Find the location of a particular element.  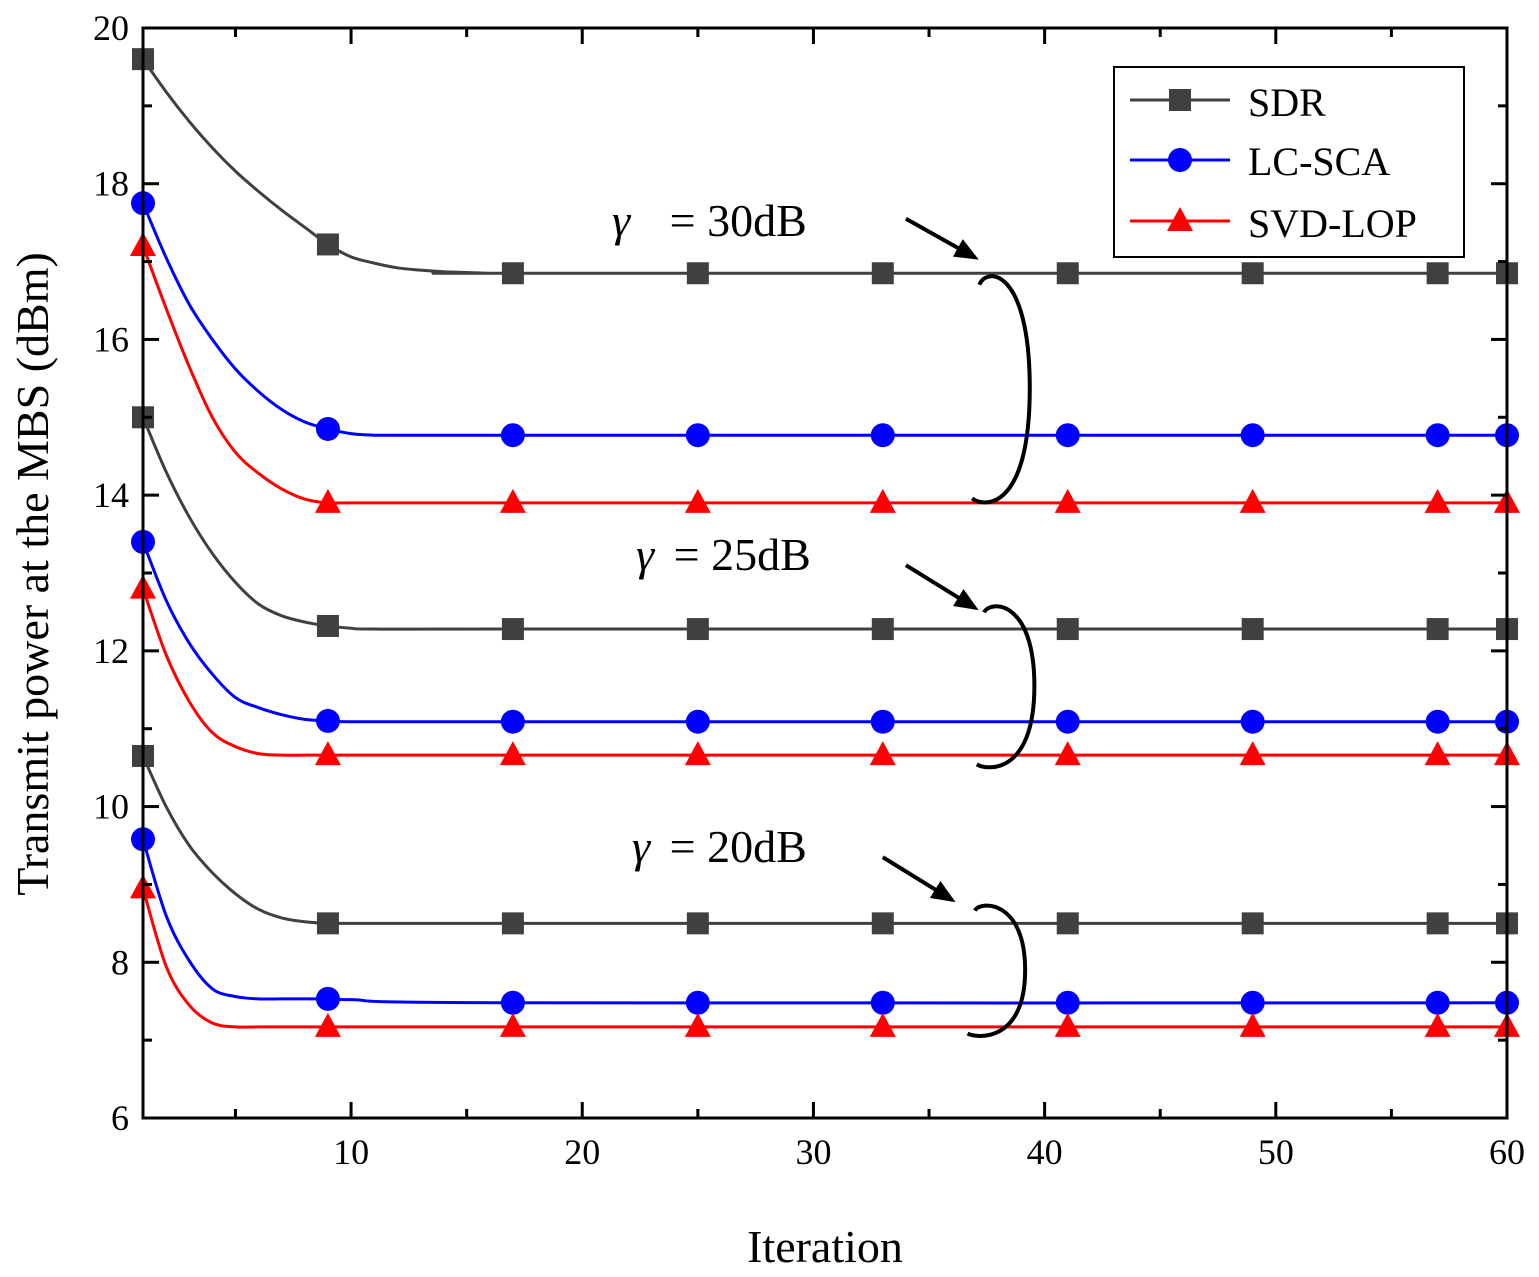

y-tick-label: 8 is located at coordinates (120, 962).